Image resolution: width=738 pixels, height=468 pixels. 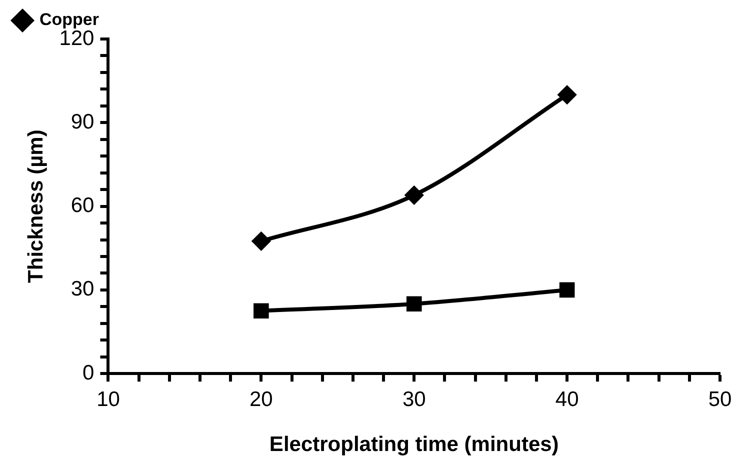 I want to click on x-axis-title: Electroplating time (minutes), so click(x=414, y=444).